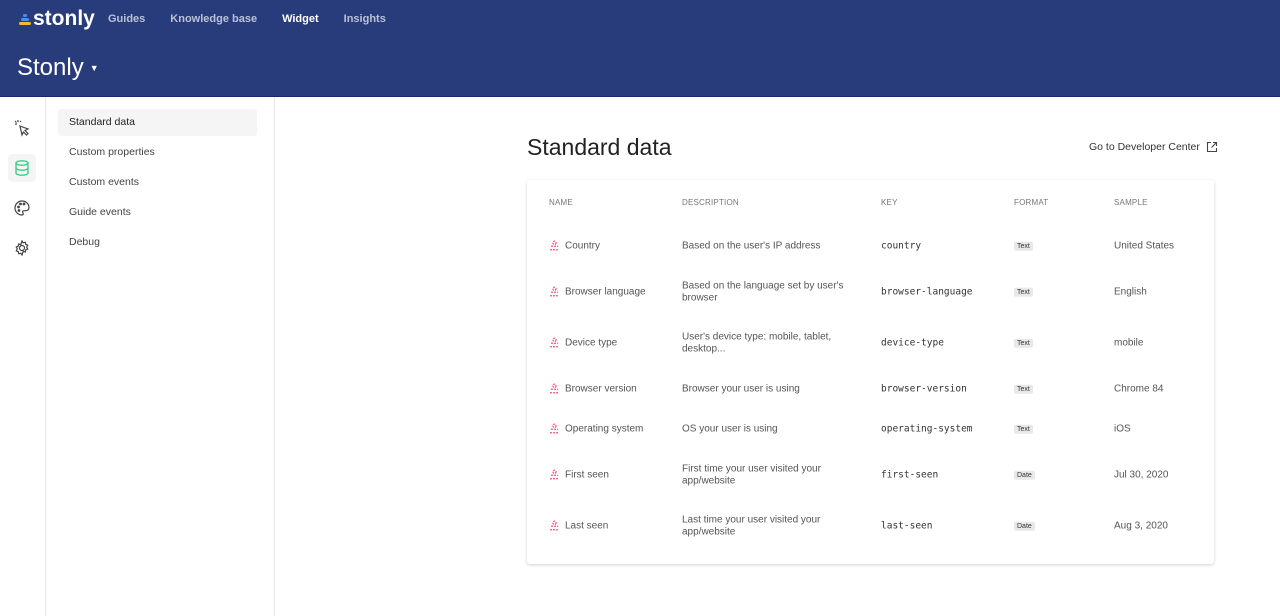 The image size is (1280, 616). I want to click on database-icon, so click(22, 168).